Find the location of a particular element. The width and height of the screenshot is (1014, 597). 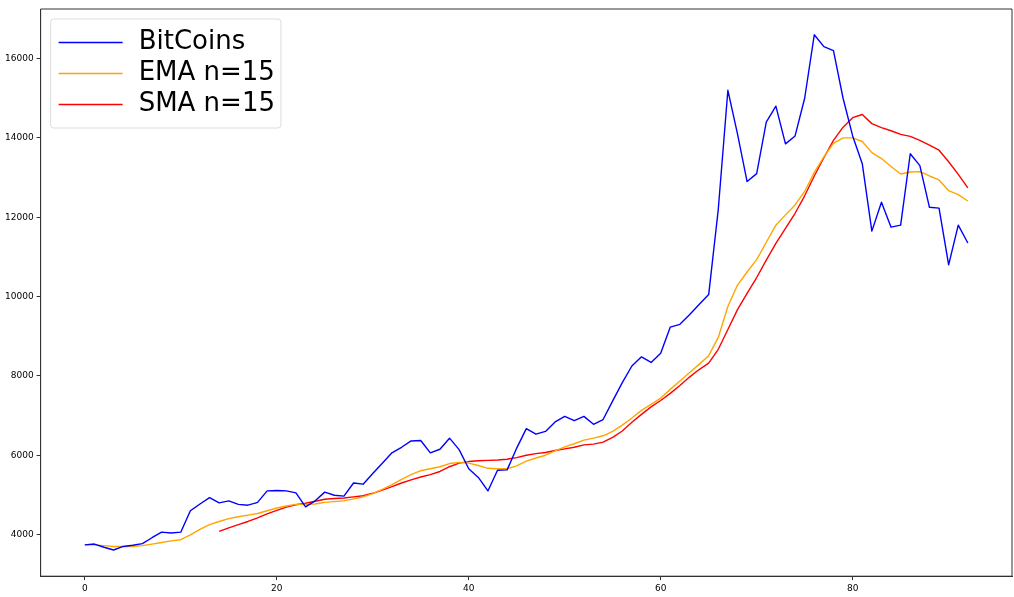

y-tick-label: 16000 is located at coordinates (19, 57).